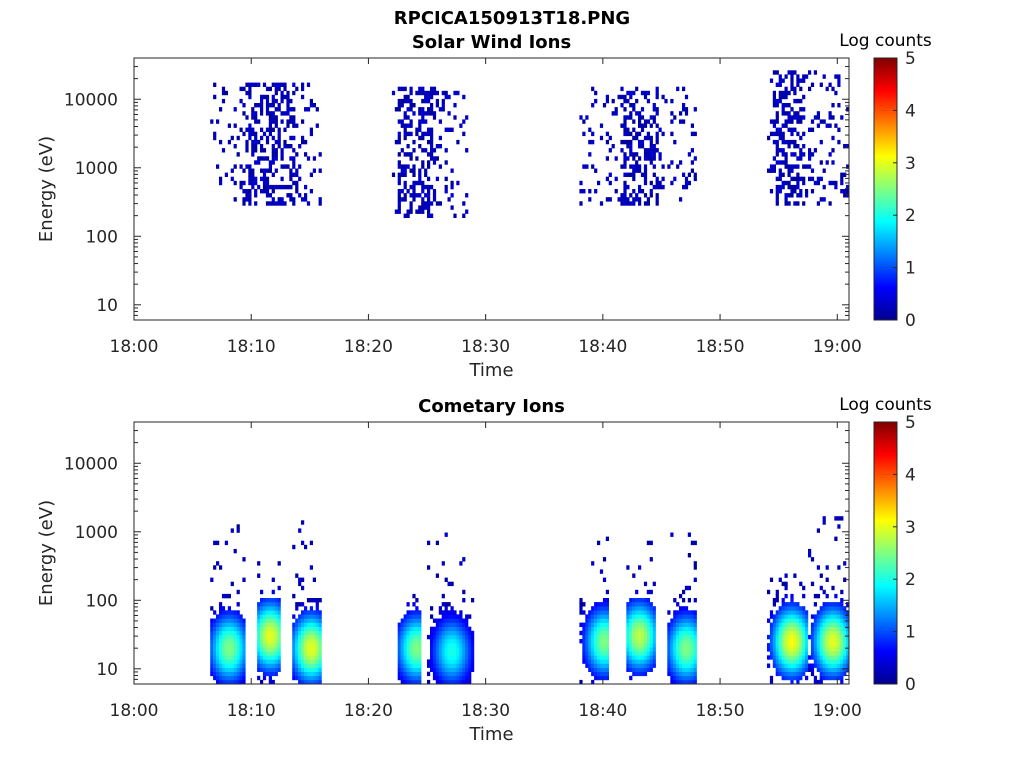 This screenshot has height=768, width=1024. Describe the element at coordinates (885, 41) in the screenshot. I see `colorbar-label: Log counts` at that location.